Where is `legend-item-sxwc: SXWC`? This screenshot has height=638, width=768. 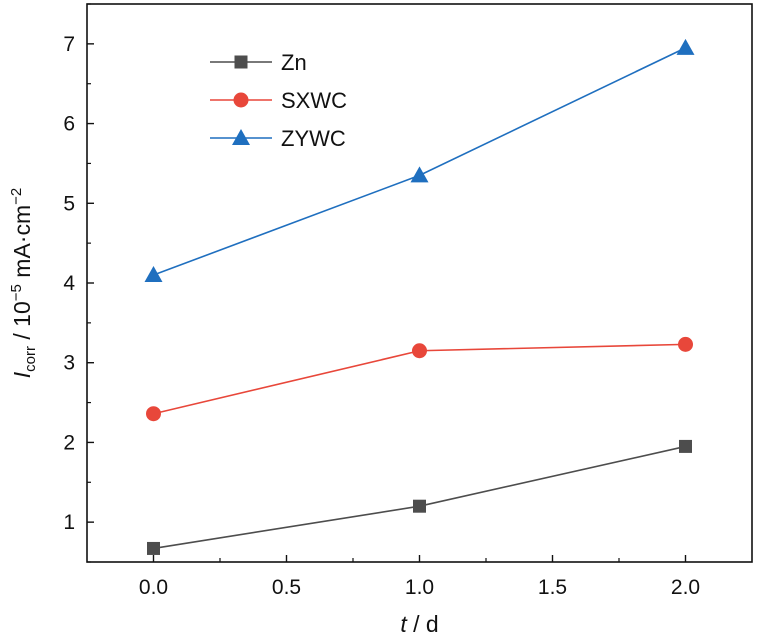 legend-item-sxwc: SXWC is located at coordinates (278, 100).